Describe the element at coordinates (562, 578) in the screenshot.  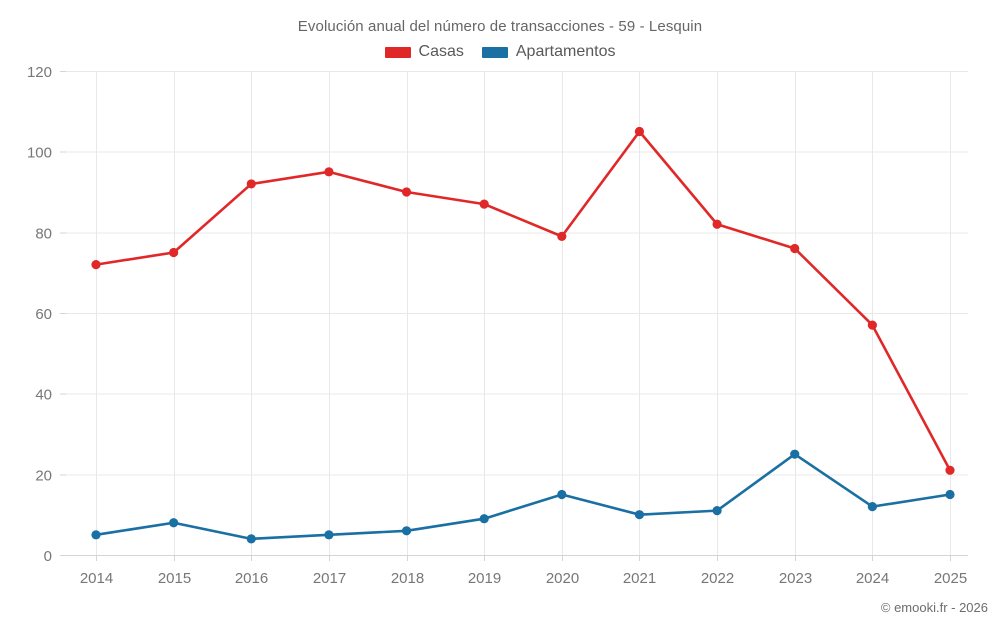
I see `x-axis-tick-label: 2020` at that location.